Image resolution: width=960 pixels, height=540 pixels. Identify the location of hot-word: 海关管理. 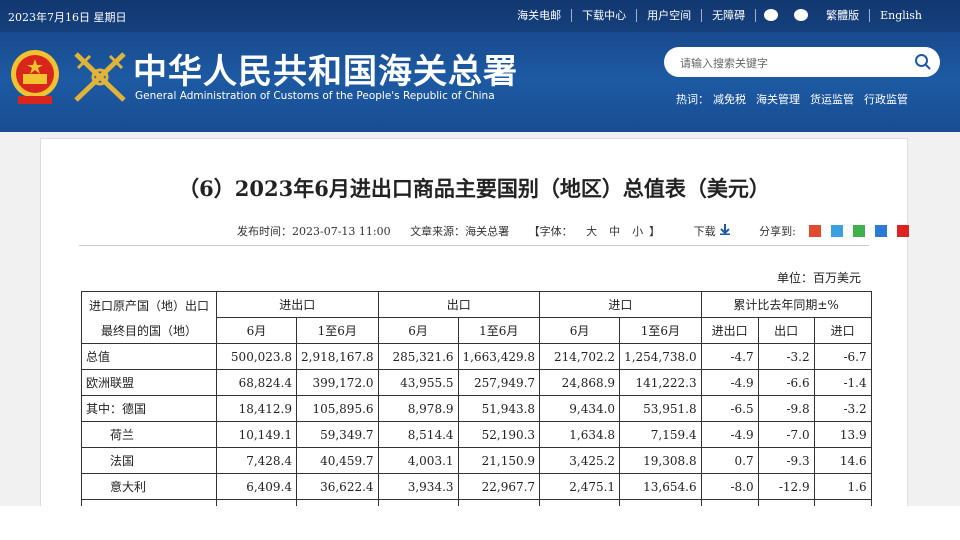
(778, 99).